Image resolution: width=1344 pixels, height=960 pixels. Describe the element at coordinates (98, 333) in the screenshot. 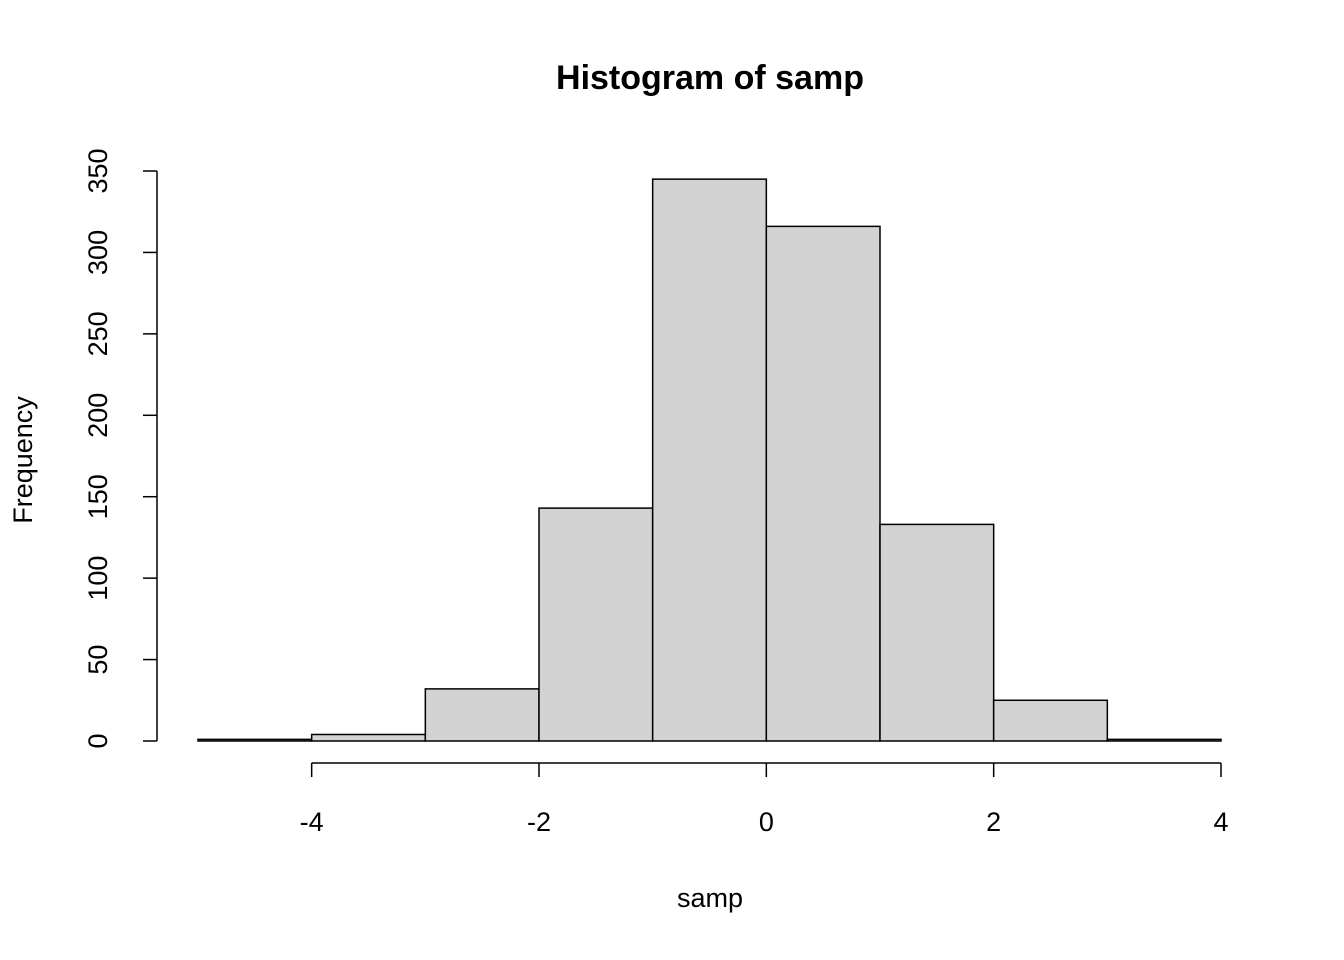

I see `y-tick-label: 250` at that location.